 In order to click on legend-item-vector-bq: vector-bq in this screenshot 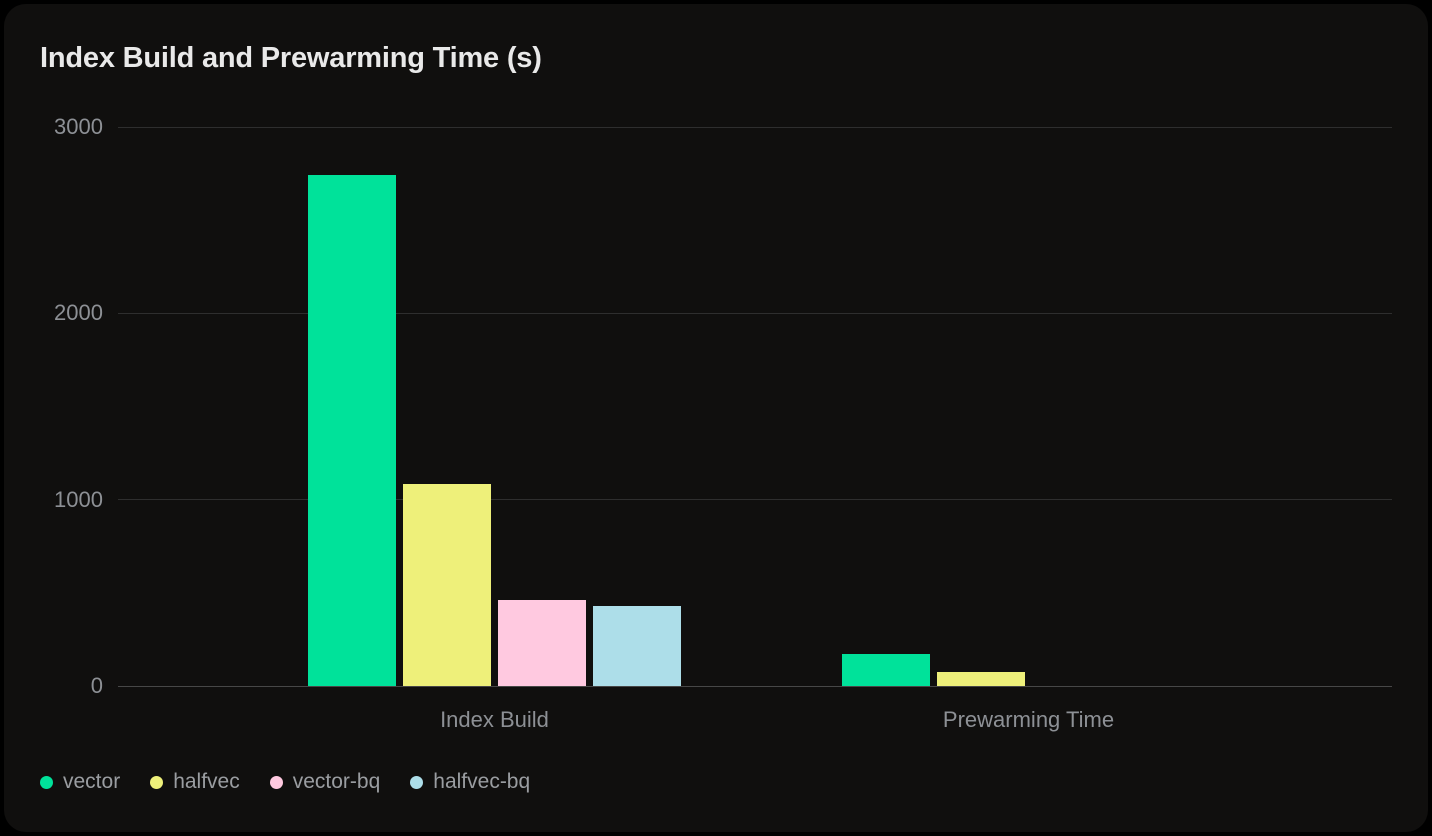, I will do `click(325, 782)`.